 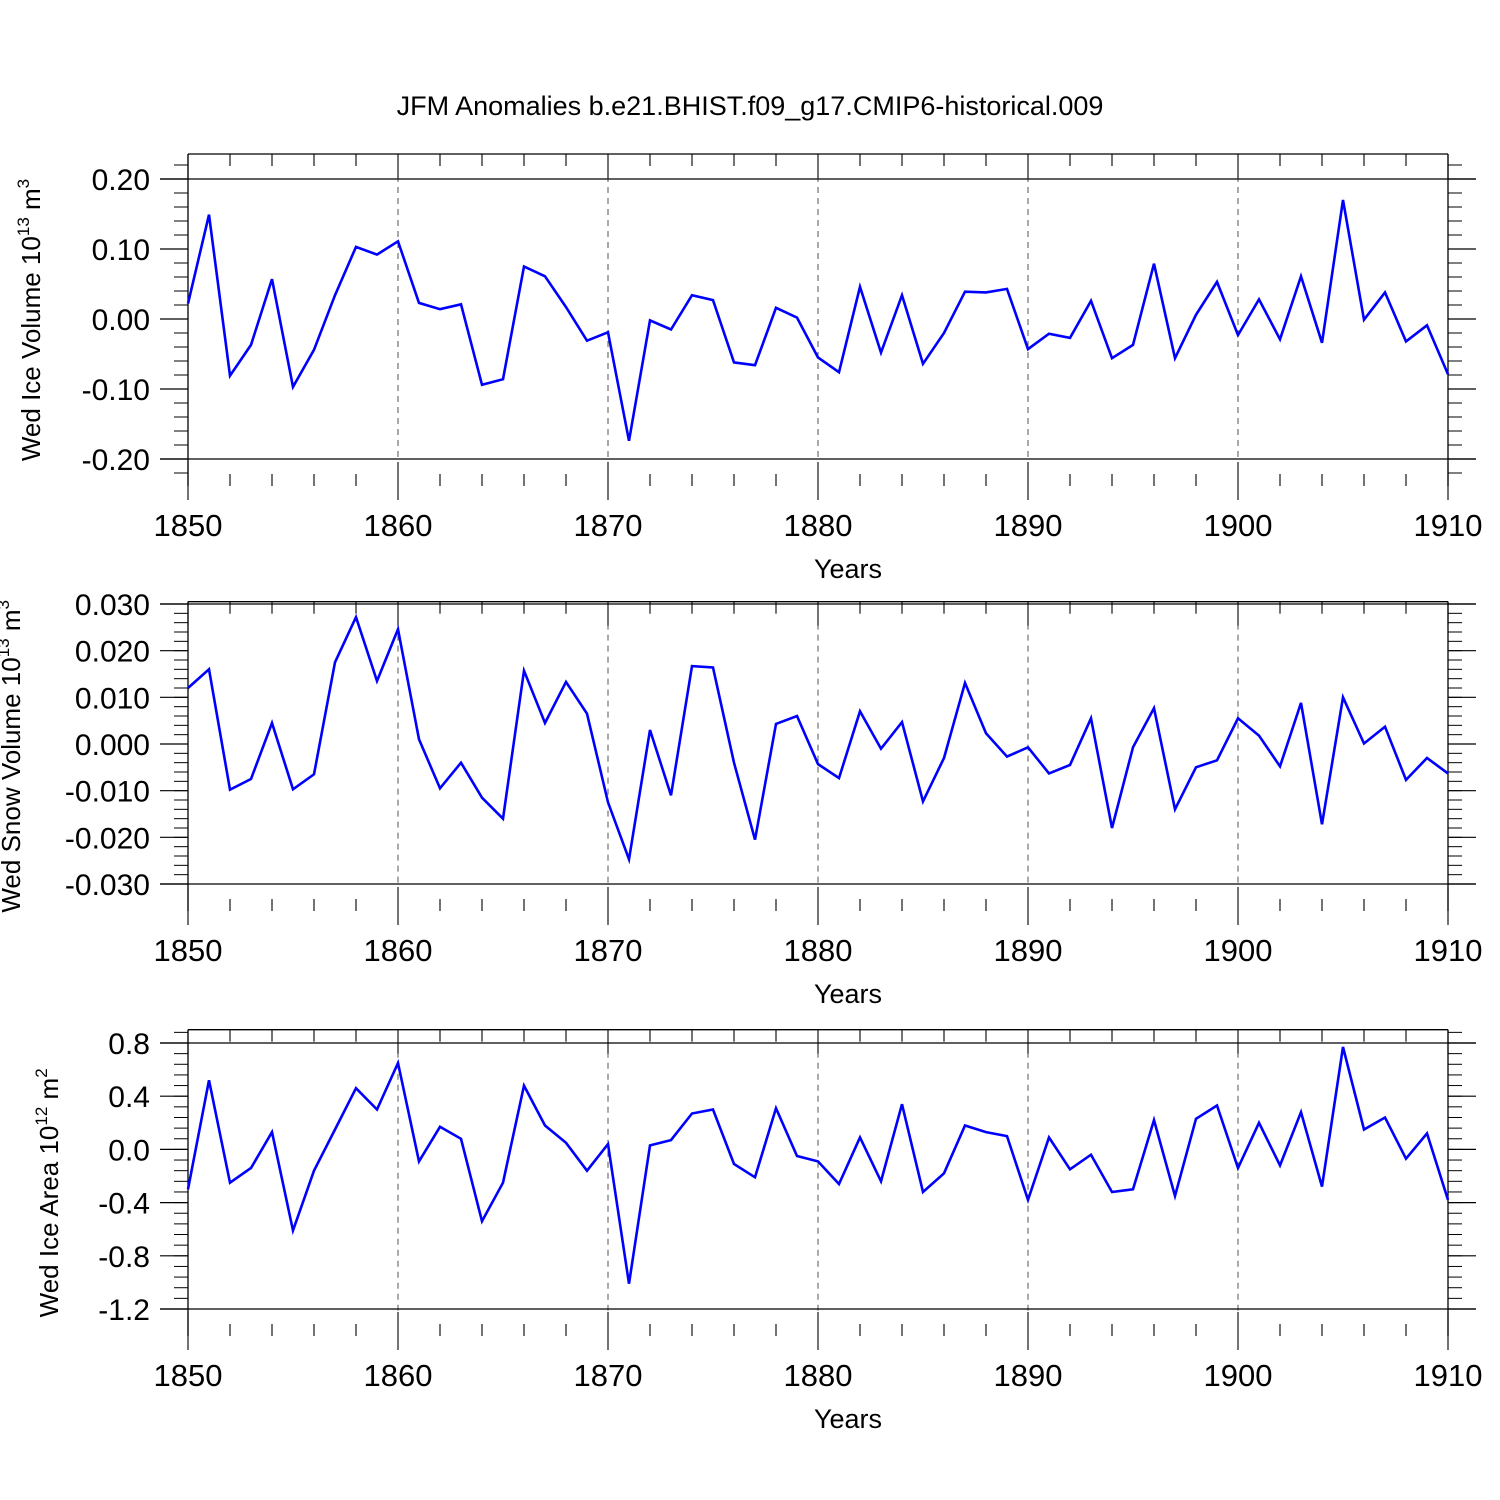 I want to click on y-tick-label: -0.020, so click(x=107, y=838).